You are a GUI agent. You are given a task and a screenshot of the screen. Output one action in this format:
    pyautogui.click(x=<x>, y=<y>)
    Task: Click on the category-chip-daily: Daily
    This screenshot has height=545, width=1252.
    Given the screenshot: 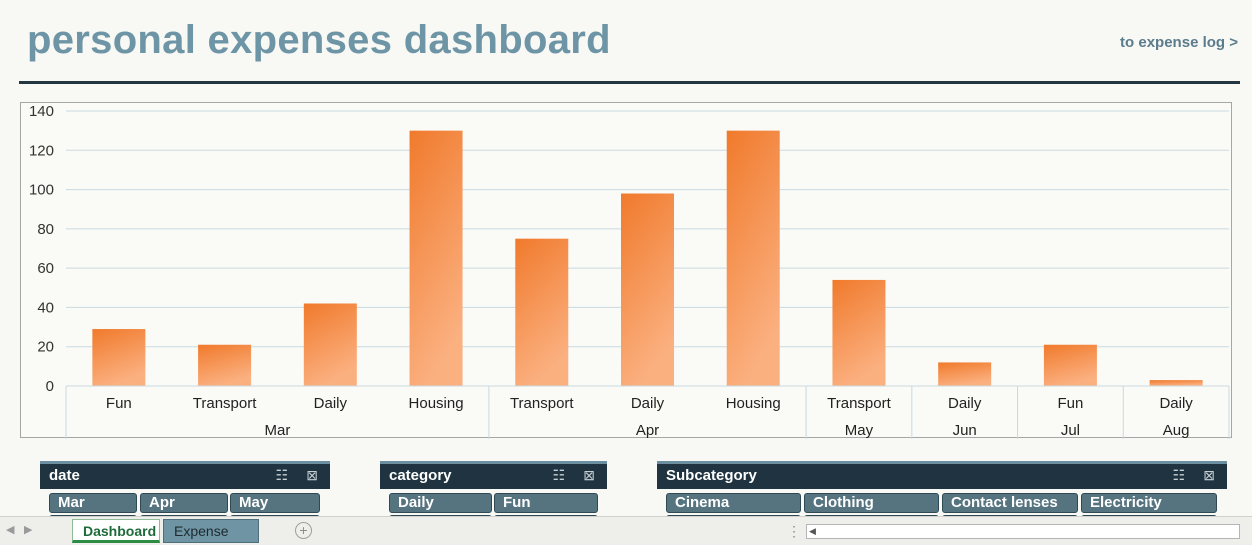 What is the action you would take?
    pyautogui.click(x=440, y=503)
    